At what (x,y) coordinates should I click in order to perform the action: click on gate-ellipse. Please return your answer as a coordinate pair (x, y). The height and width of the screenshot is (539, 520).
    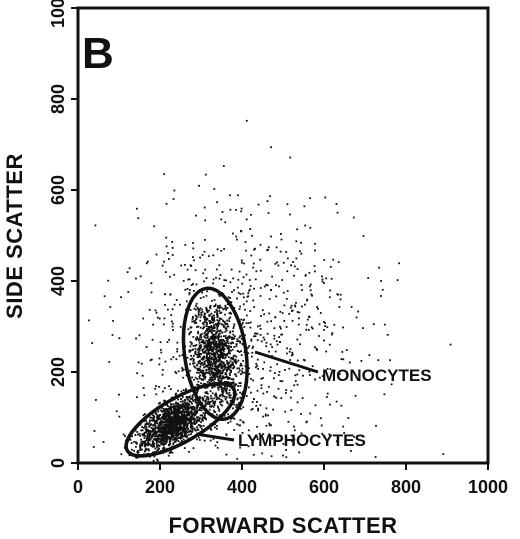
    Looking at the image, I should click on (215, 354).